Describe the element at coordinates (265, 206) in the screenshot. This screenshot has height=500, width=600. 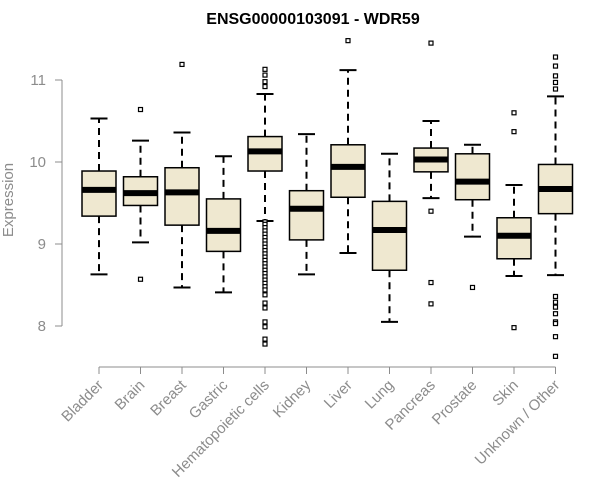
I see `box-hematopoietic-cells` at that location.